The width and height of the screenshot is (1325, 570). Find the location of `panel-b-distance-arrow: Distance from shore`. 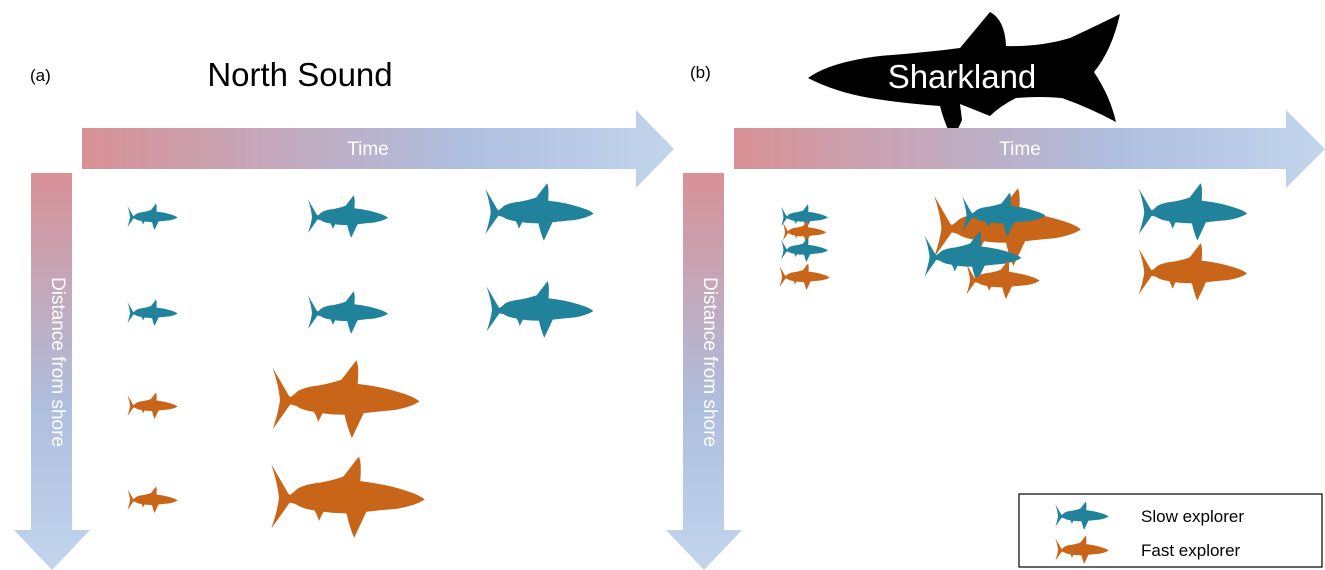

panel-b-distance-arrow: Distance from shore is located at coordinates (704, 371).